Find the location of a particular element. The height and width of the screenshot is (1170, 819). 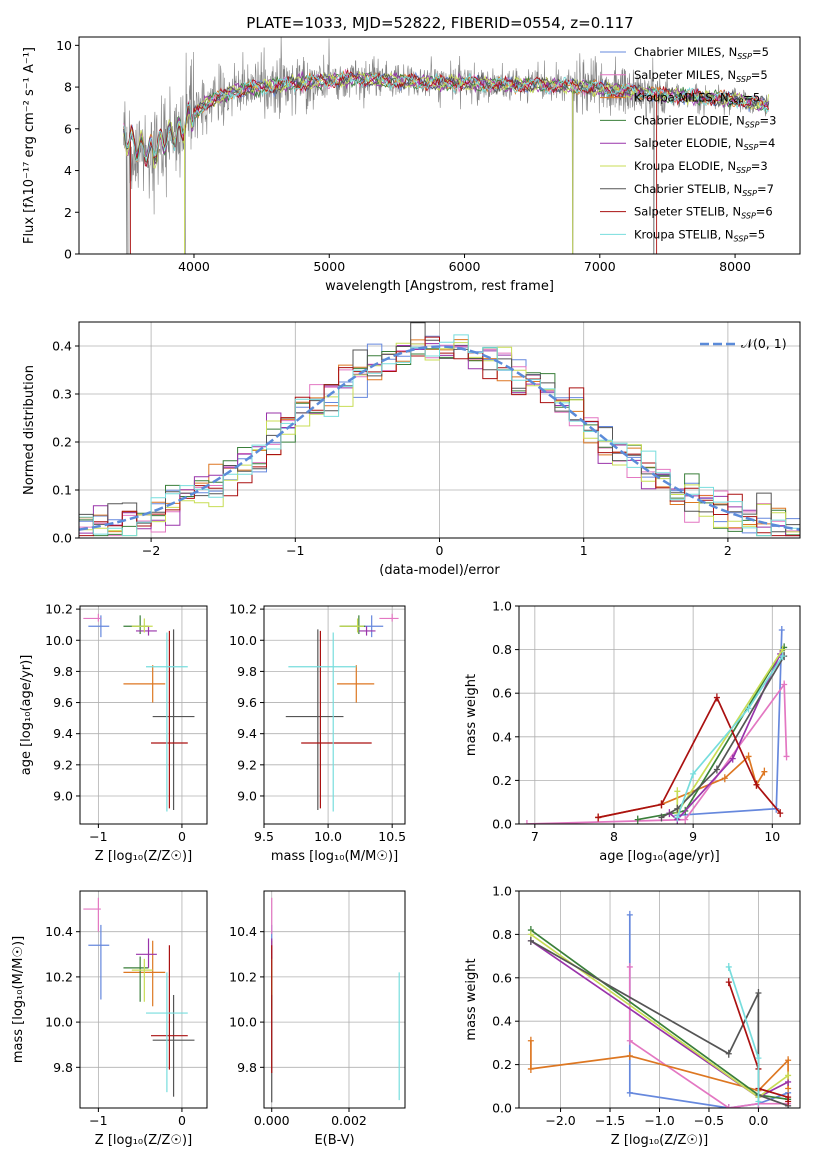

x-tick-label: 2 is located at coordinates (728, 550).